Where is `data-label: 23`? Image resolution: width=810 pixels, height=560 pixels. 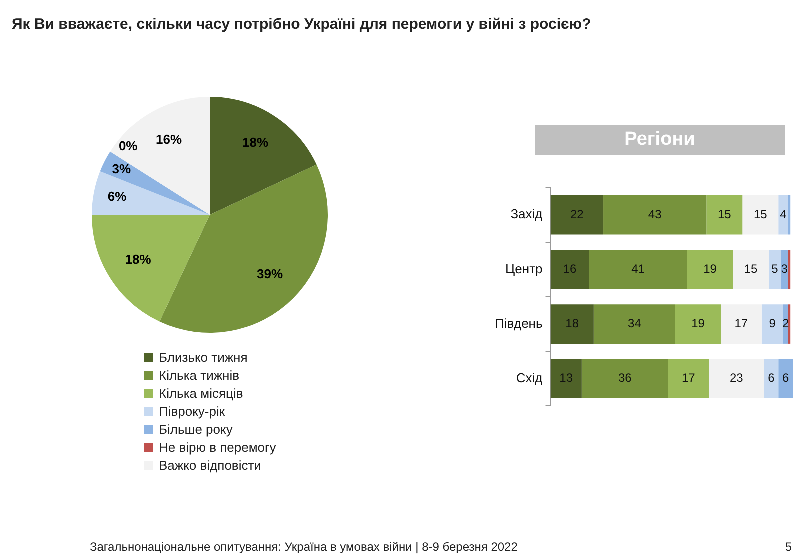
data-label: 23 is located at coordinates (737, 378).